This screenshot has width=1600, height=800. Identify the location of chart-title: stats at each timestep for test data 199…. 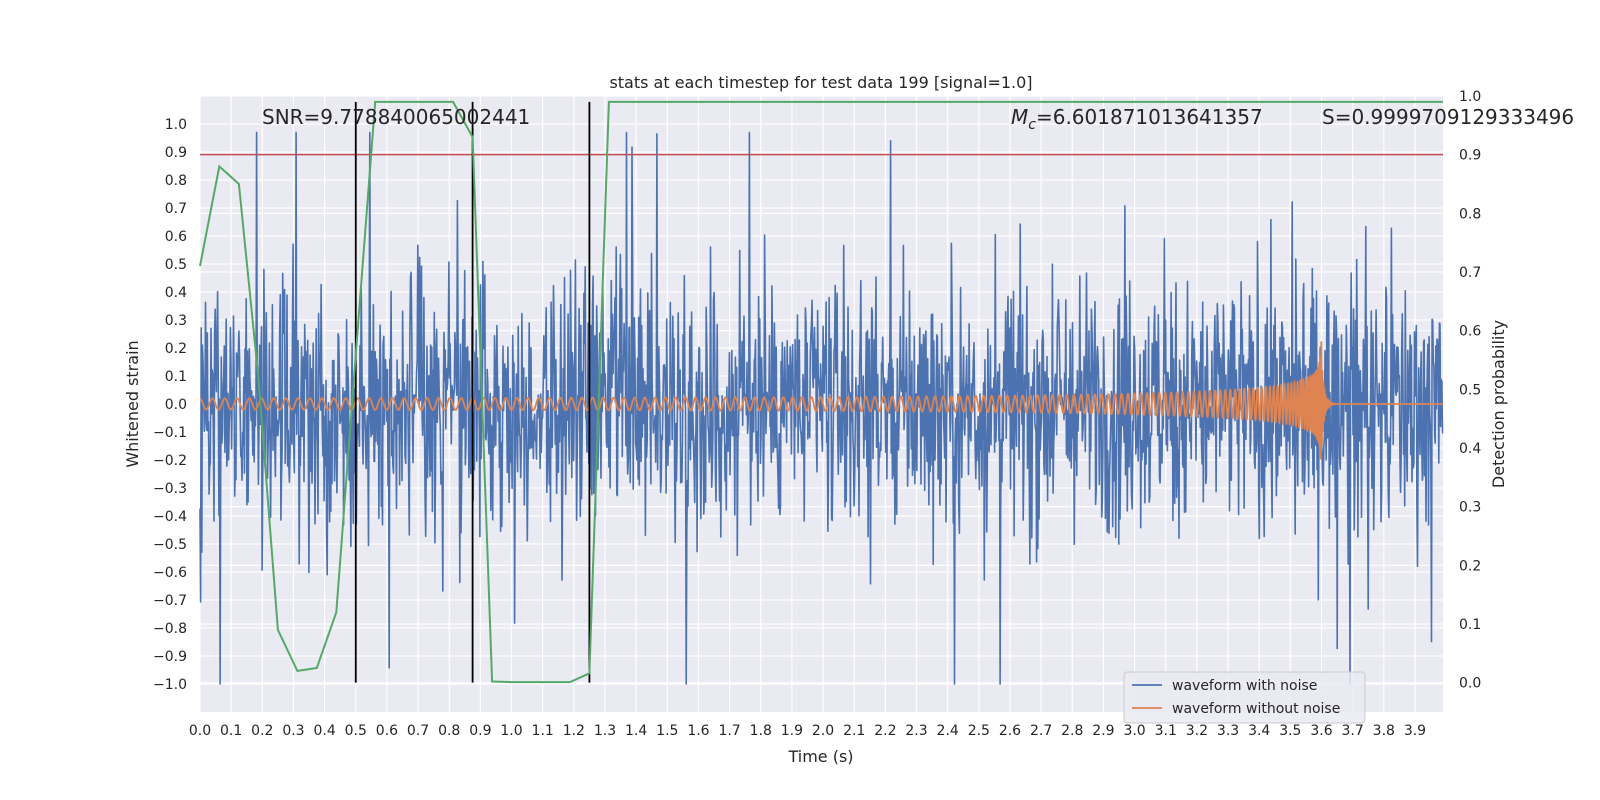
(820, 82).